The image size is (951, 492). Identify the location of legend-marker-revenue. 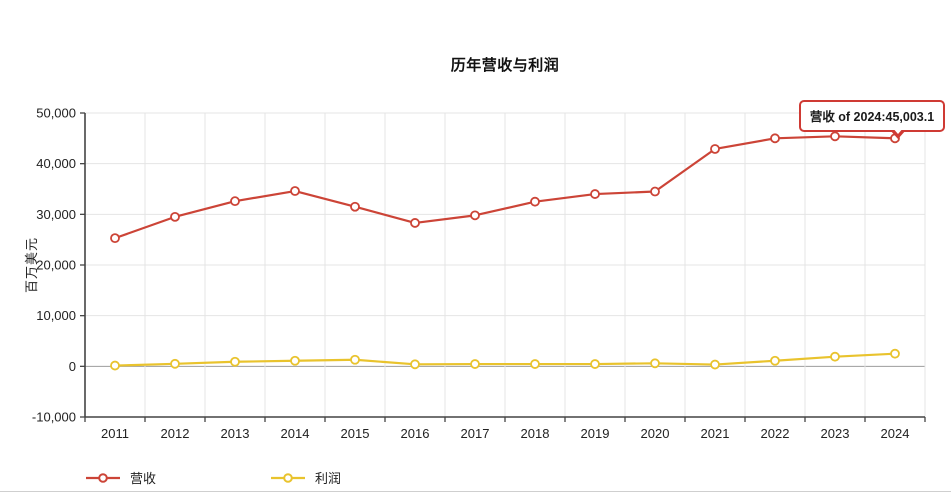
(103, 477).